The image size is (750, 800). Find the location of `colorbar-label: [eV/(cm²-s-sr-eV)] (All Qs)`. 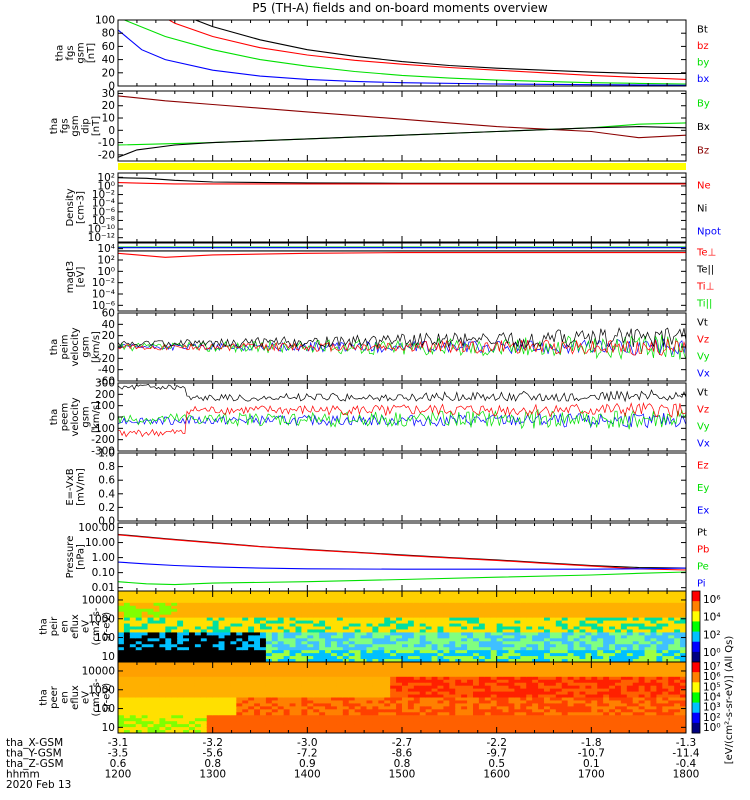

colorbar-label: [eV/(cm²-s-sr-eV)] (All Qs) is located at coordinates (729, 700).